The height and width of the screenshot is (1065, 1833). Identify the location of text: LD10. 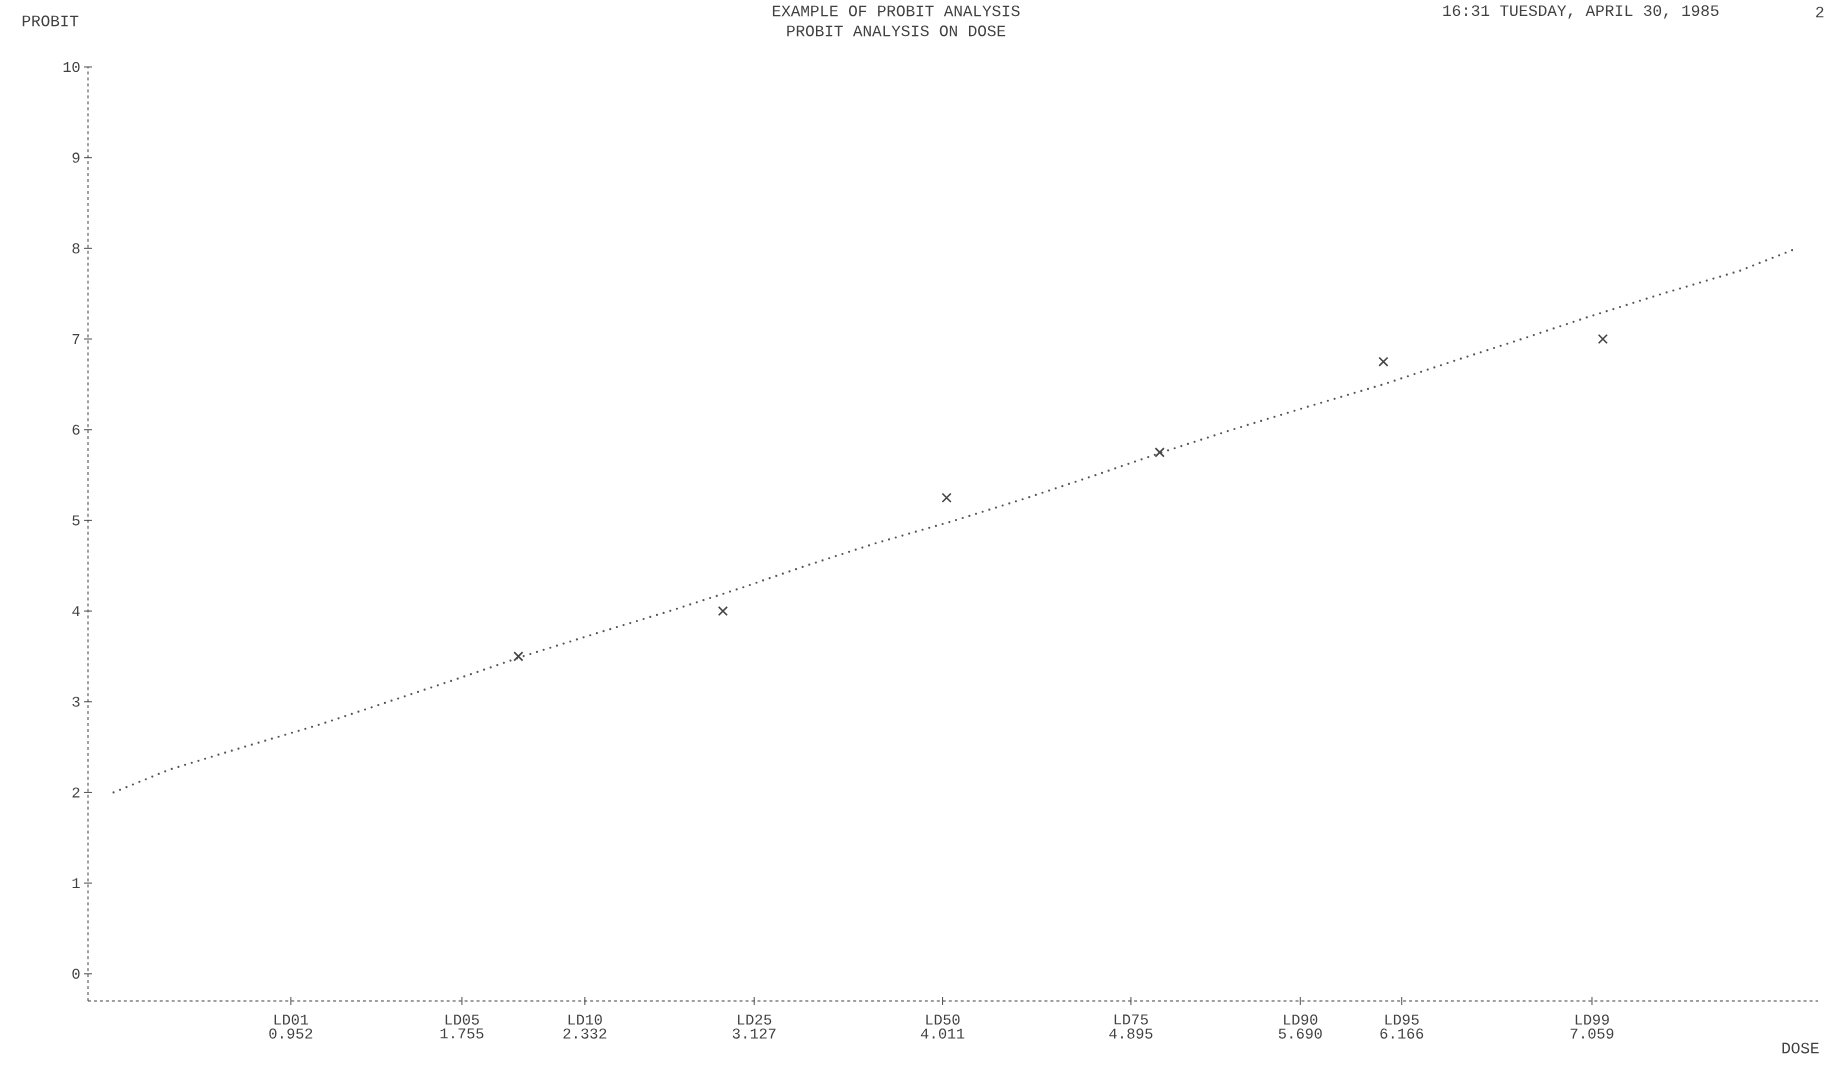
(585, 1019).